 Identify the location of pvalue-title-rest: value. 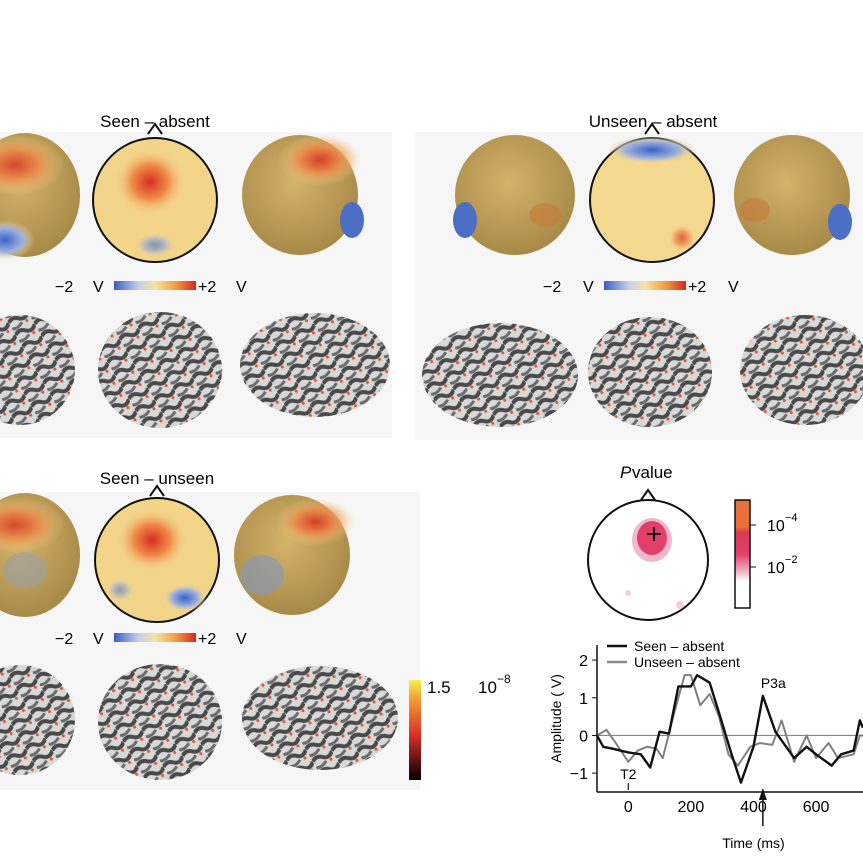
(652, 472).